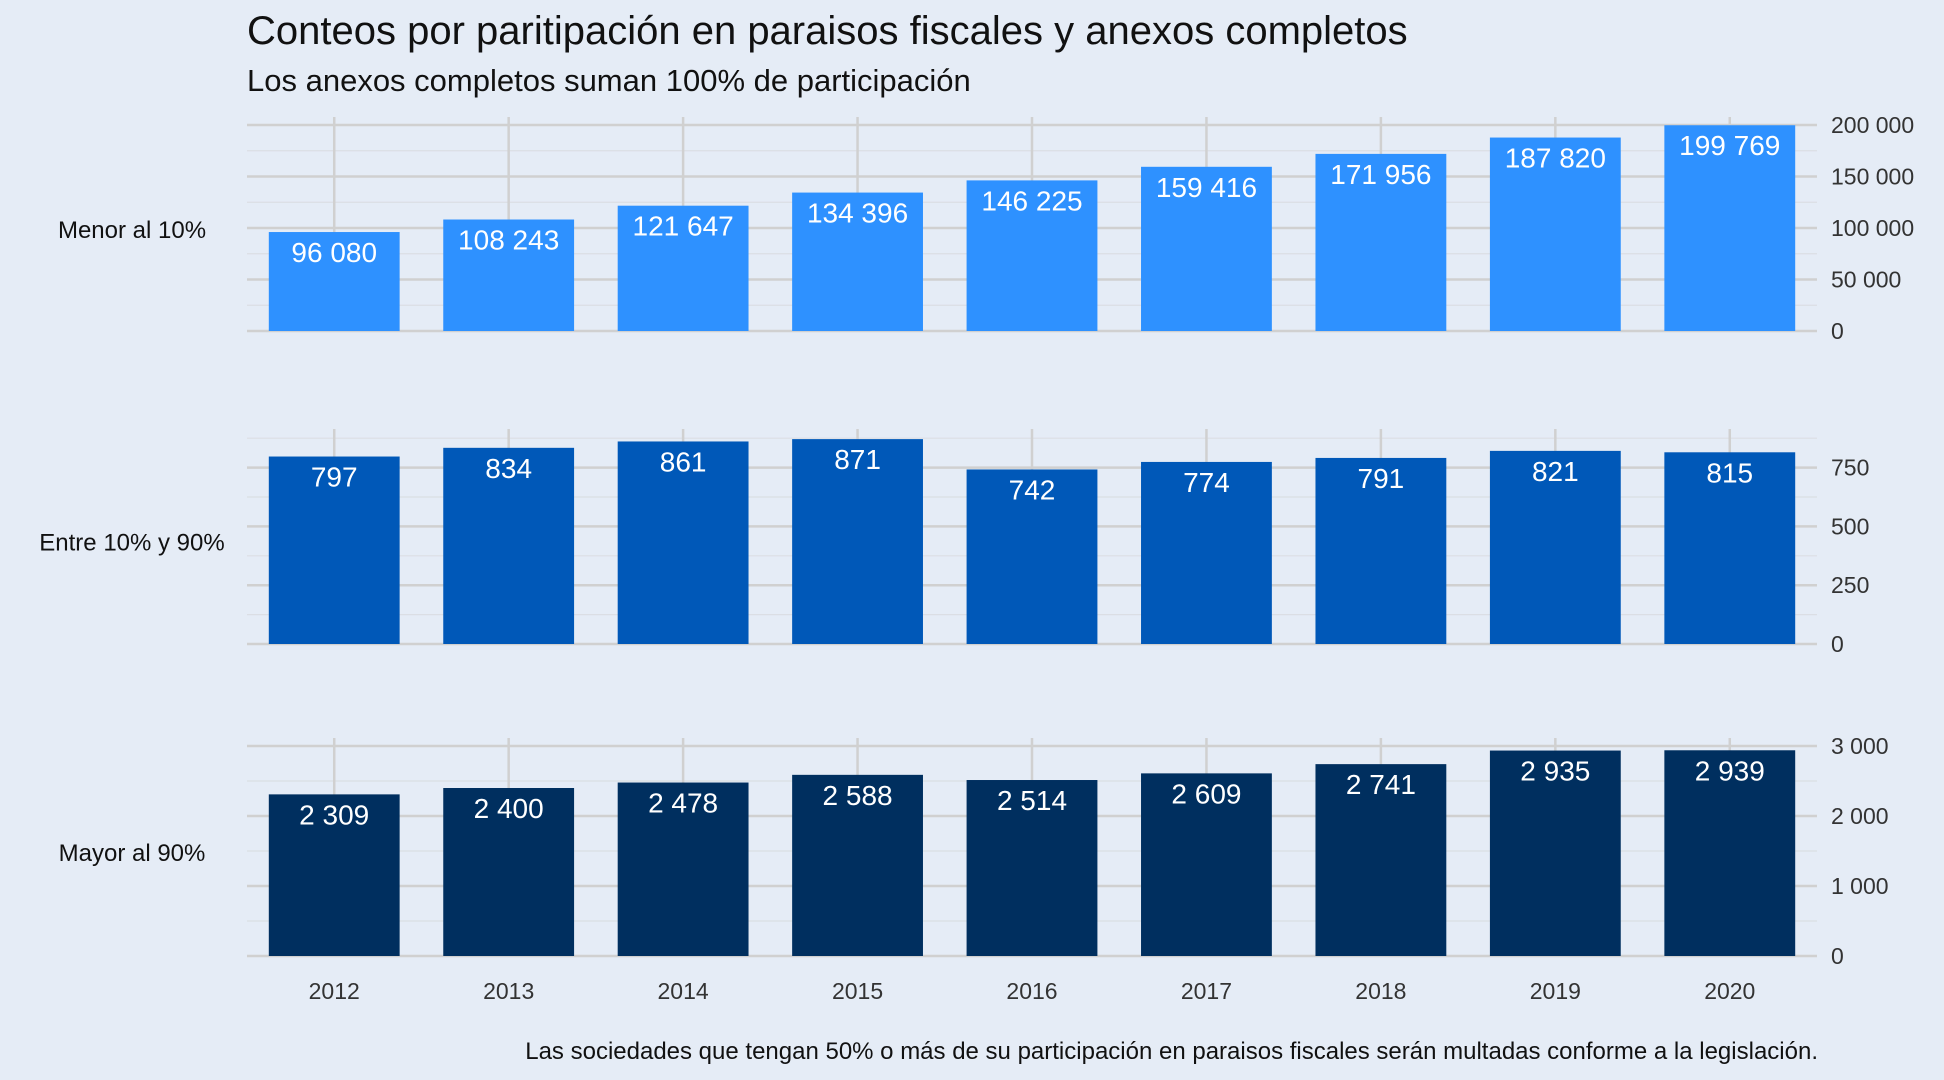 This screenshot has height=1080, width=1944. I want to click on y-tick-label: 500, so click(1850, 526).